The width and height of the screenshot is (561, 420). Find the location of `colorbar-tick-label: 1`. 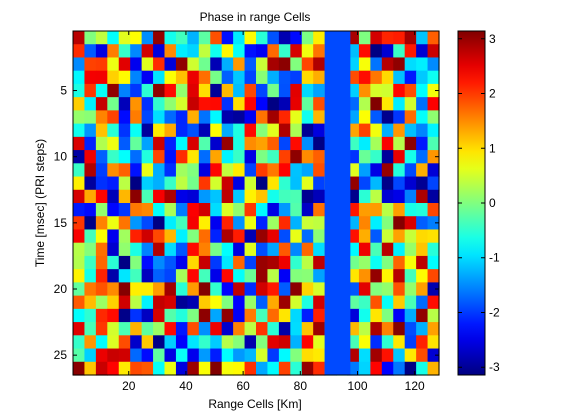

colorbar-tick-label: 1 is located at coordinates (492, 148).